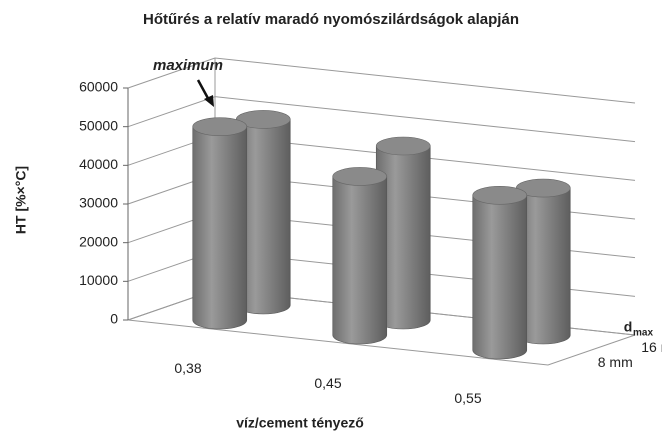 The width and height of the screenshot is (662, 436). Describe the element at coordinates (188, 65) in the screenshot. I see `annotation: maximum` at that location.